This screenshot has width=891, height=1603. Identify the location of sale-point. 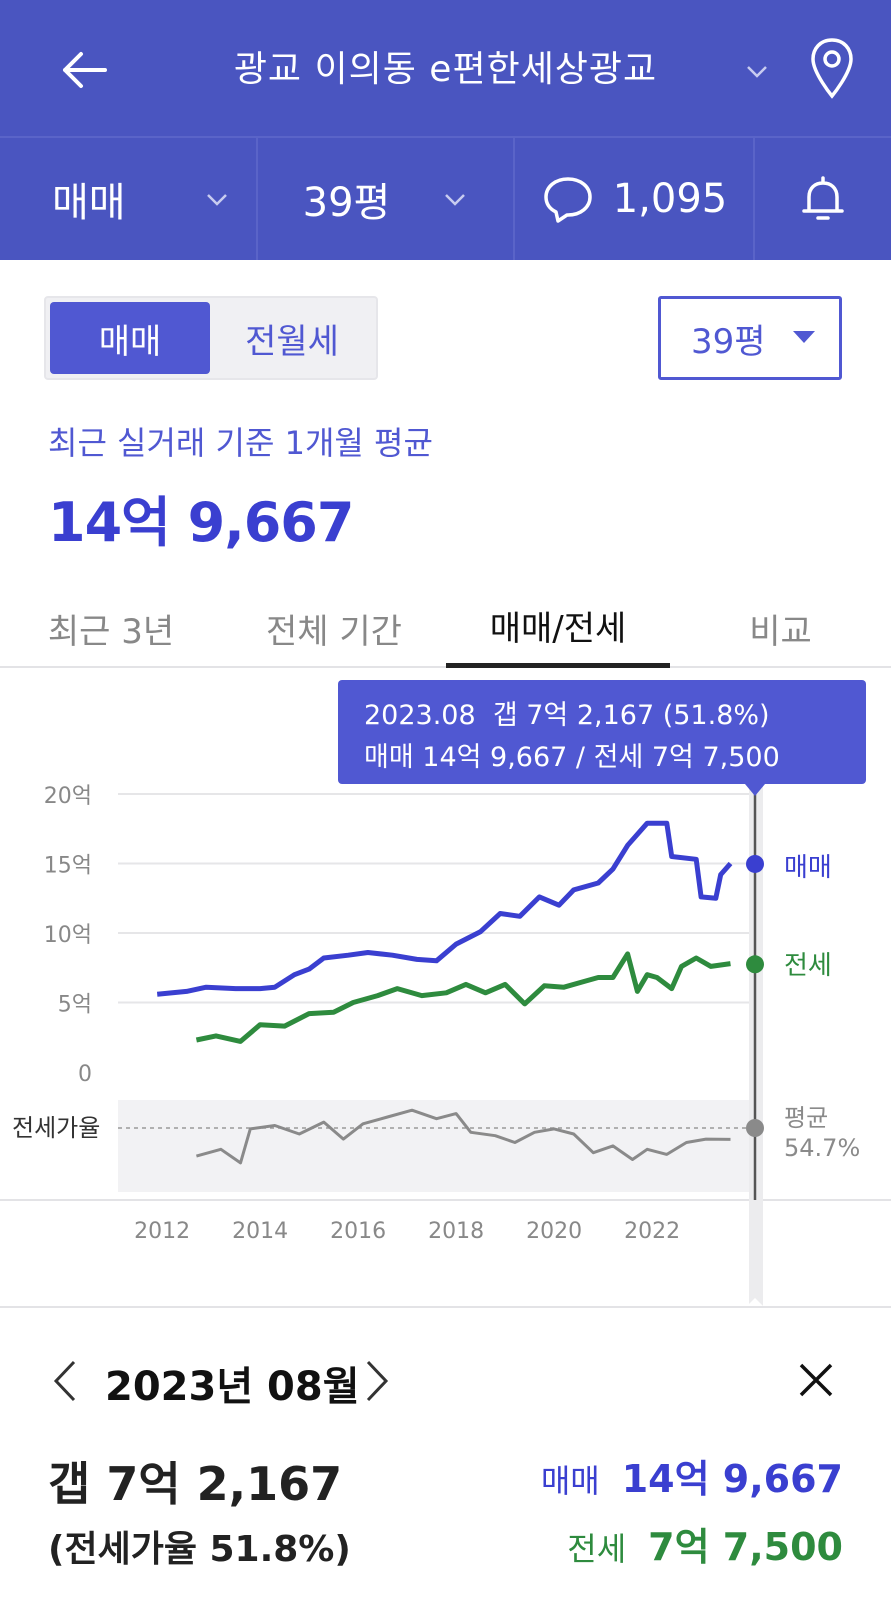
(755, 863).